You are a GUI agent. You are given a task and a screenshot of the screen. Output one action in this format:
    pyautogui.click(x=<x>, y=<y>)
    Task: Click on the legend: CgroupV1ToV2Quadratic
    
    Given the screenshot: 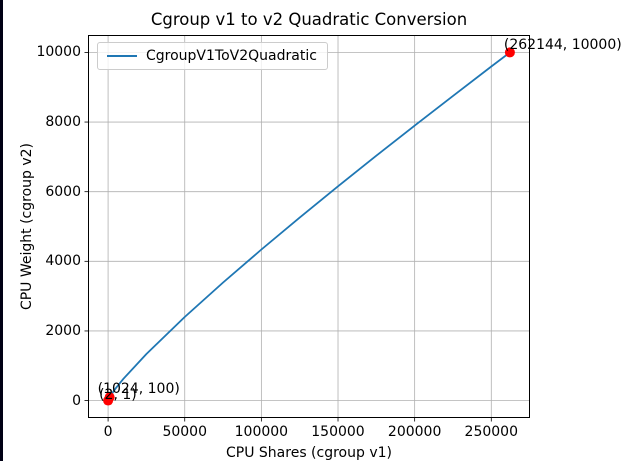 What is the action you would take?
    pyautogui.click(x=212, y=56)
    